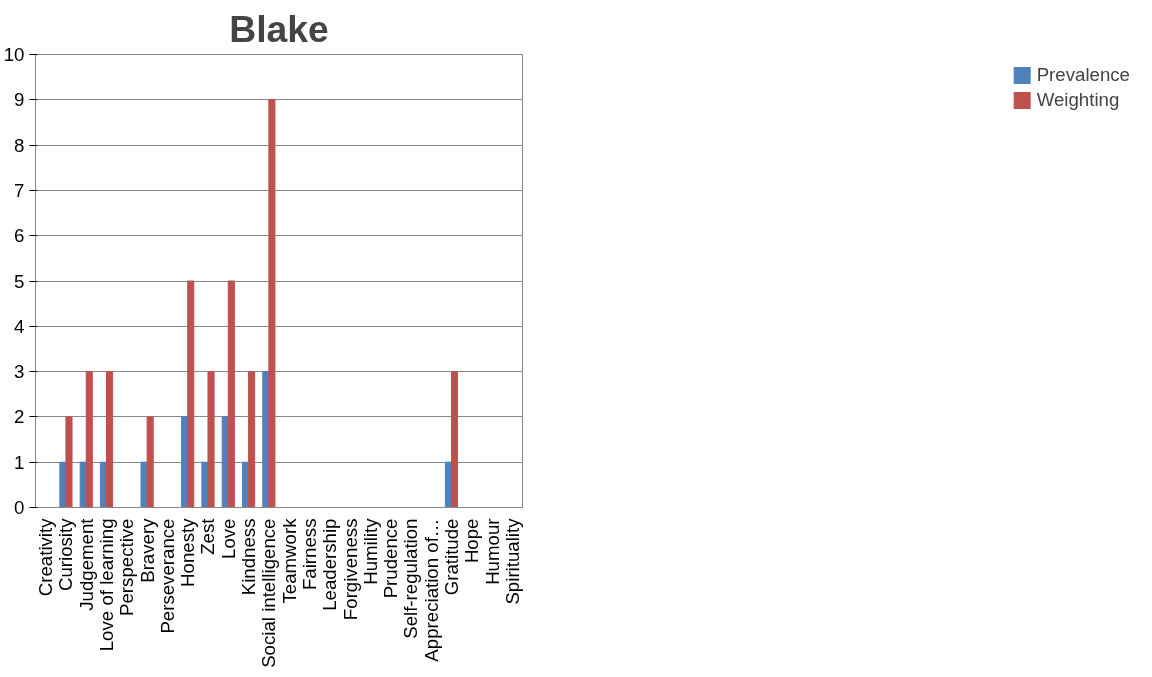 Image resolution: width=1152 pixels, height=677 pixels. Describe the element at coordinates (1083, 75) in the screenshot. I see `legend-label: Prevalence` at that location.